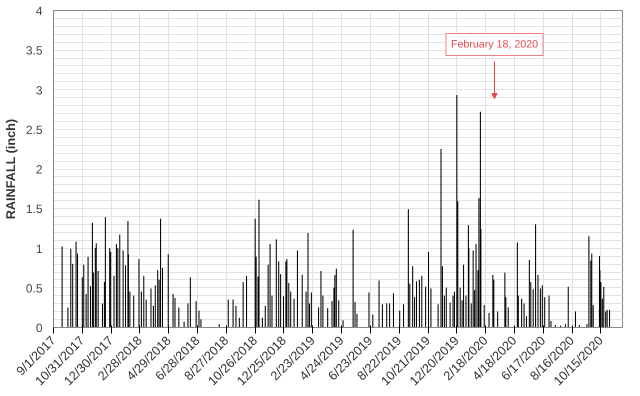  Describe the element at coordinates (34, 51) in the screenshot. I see `y-tick-label: 3.5` at that location.